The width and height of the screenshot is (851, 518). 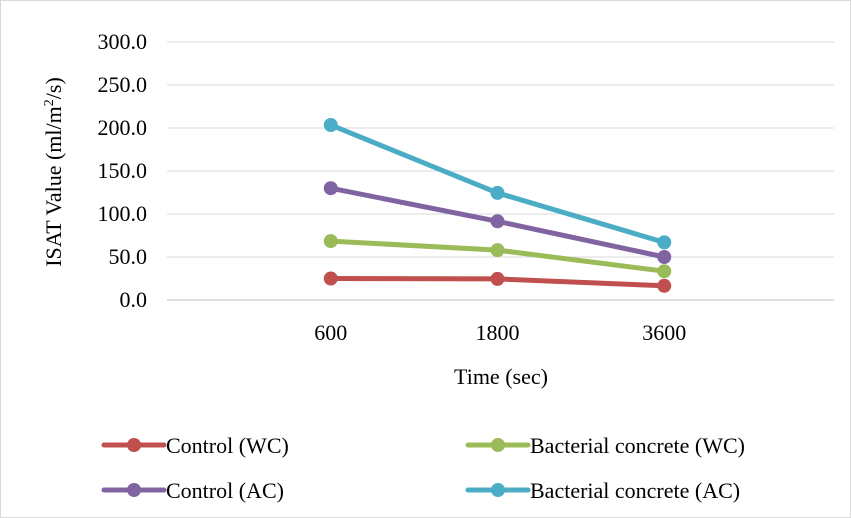 What do you see at coordinates (635, 490) in the screenshot?
I see `legend-label: Bacterial concrete (AC)` at bounding box center [635, 490].